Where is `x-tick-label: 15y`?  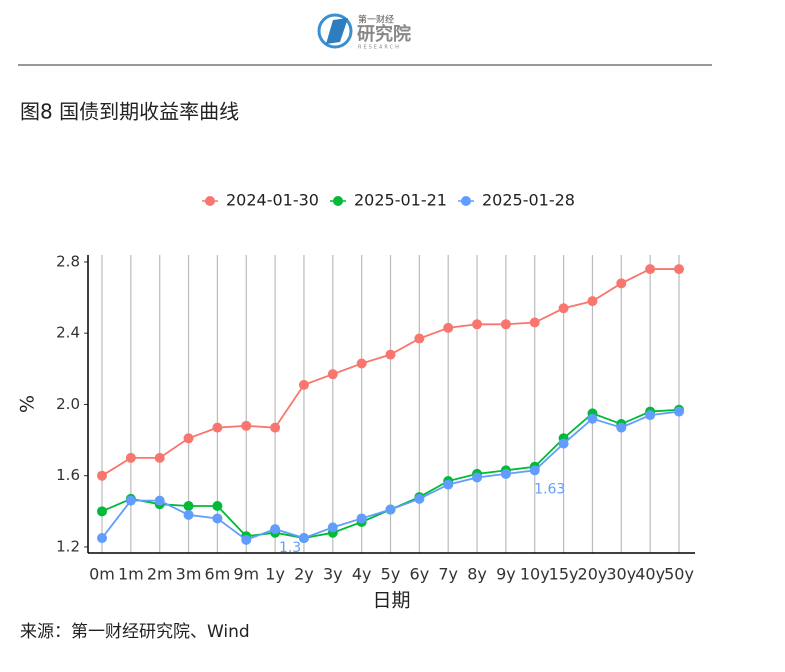 x-tick-label: 15y is located at coordinates (564, 574).